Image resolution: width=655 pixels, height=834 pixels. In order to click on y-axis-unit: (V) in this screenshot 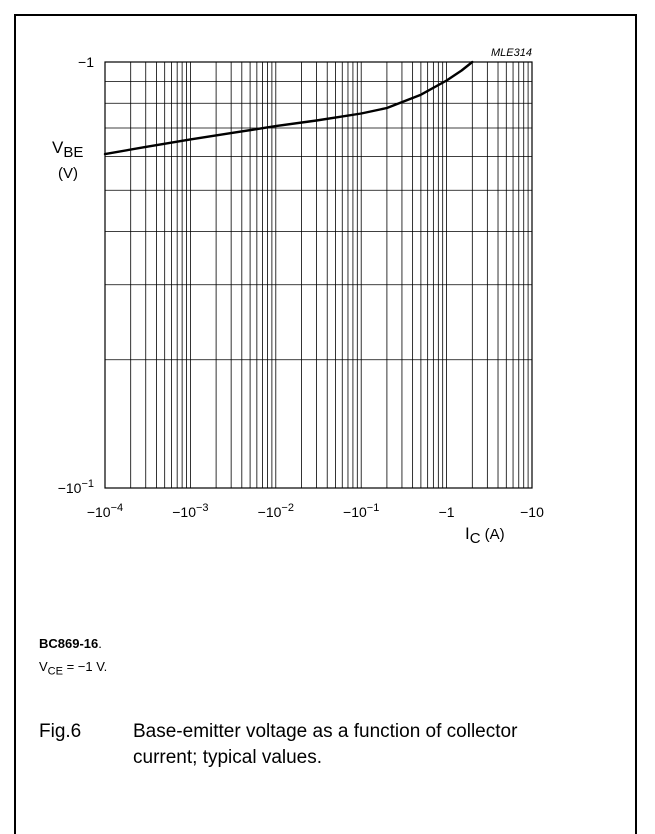, I will do `click(68, 173)`.